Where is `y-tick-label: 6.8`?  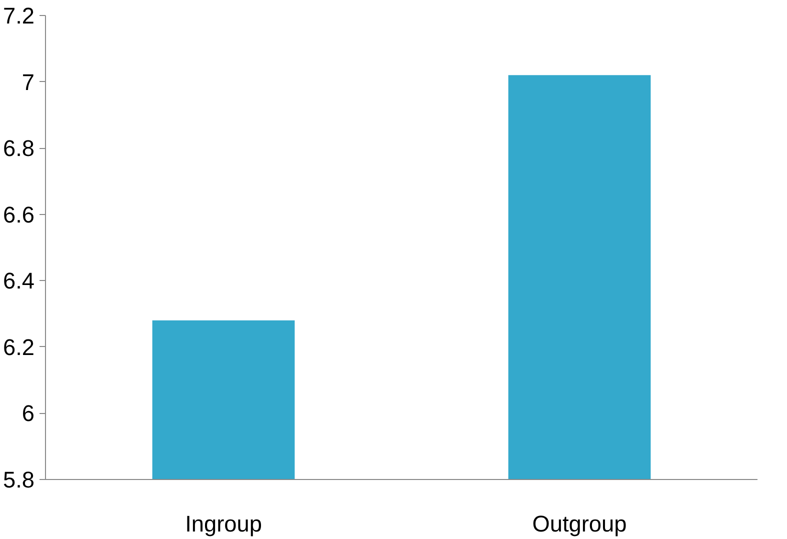
y-tick-label: 6.8 is located at coordinates (19, 148).